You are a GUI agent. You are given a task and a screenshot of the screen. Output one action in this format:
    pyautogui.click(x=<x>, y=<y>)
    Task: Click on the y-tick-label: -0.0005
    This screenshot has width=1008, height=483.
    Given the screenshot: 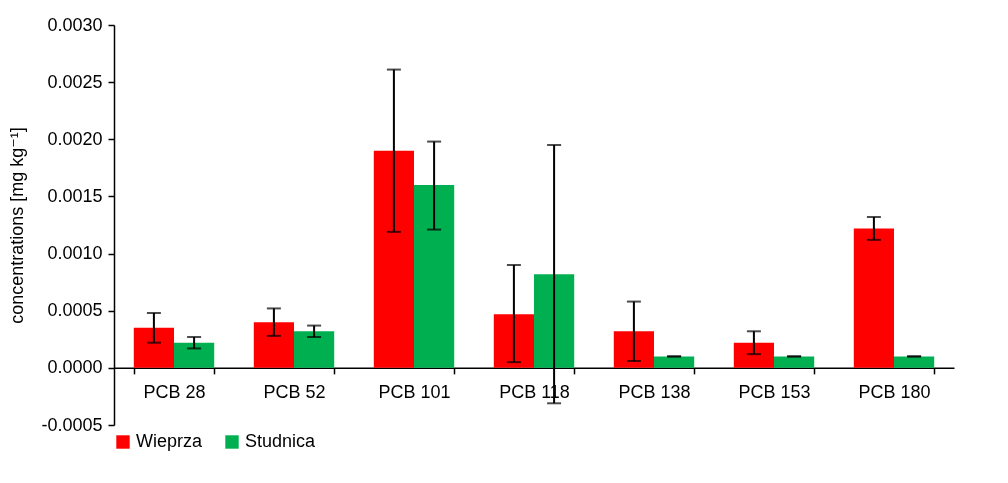 What is the action you would take?
    pyautogui.click(x=72, y=424)
    